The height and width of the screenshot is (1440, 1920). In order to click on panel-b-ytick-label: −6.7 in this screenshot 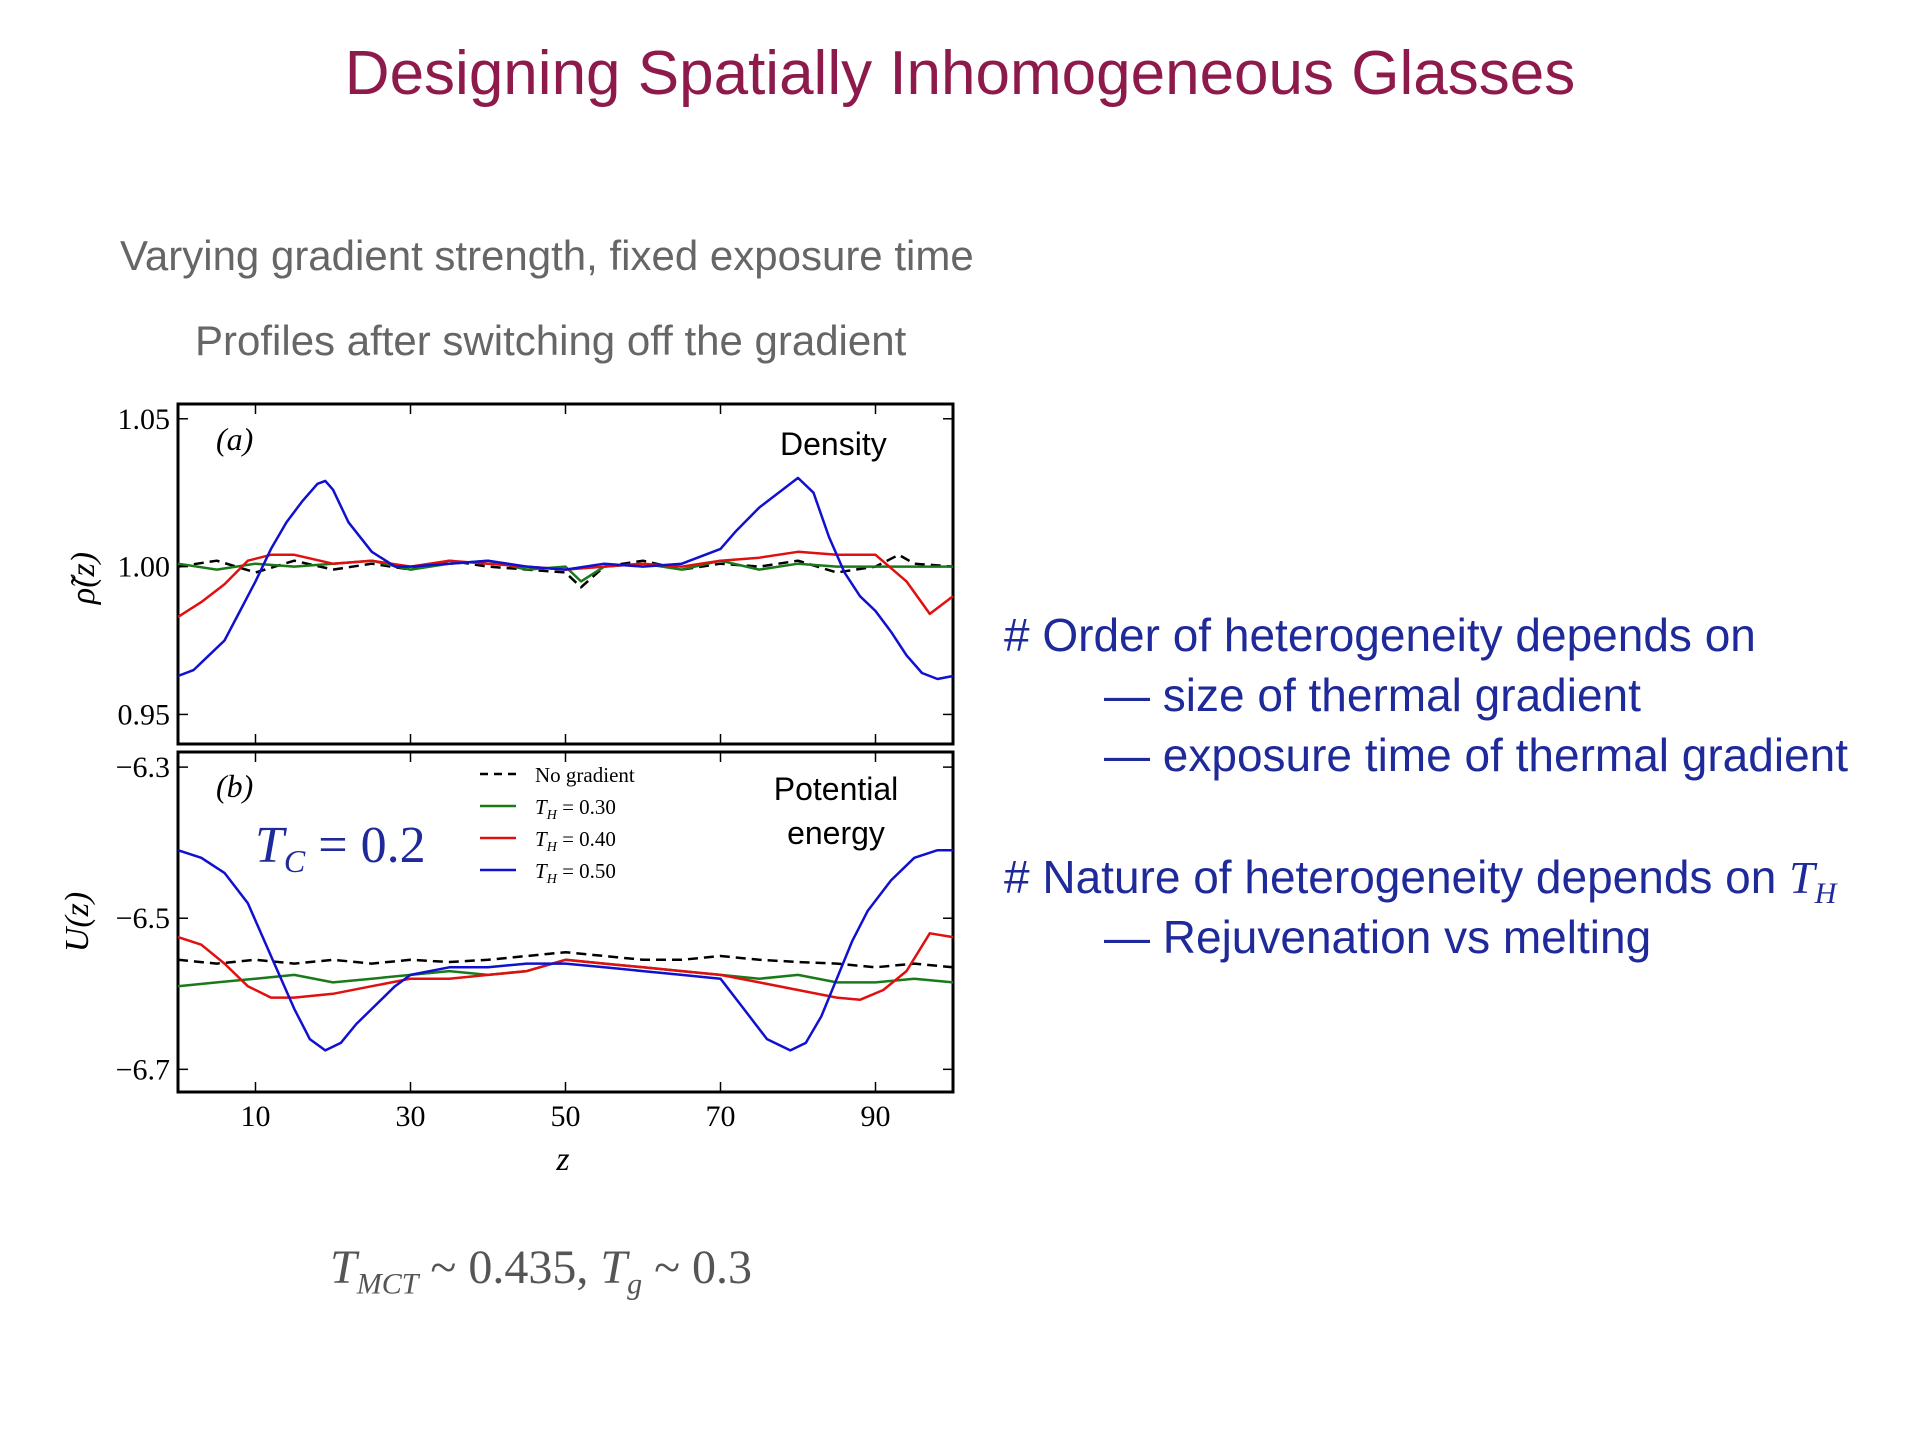, I will do `click(143, 1069)`.